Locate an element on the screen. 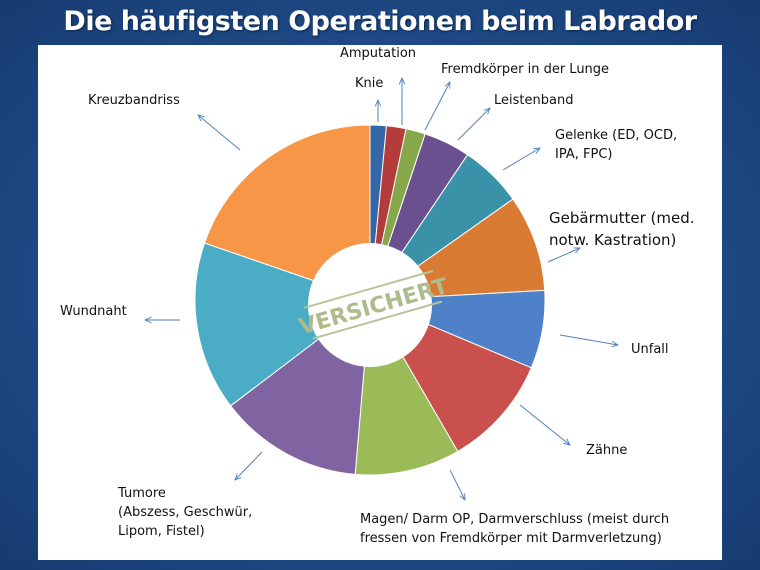  slice-label: Kreuzbandriss is located at coordinates (134, 100).